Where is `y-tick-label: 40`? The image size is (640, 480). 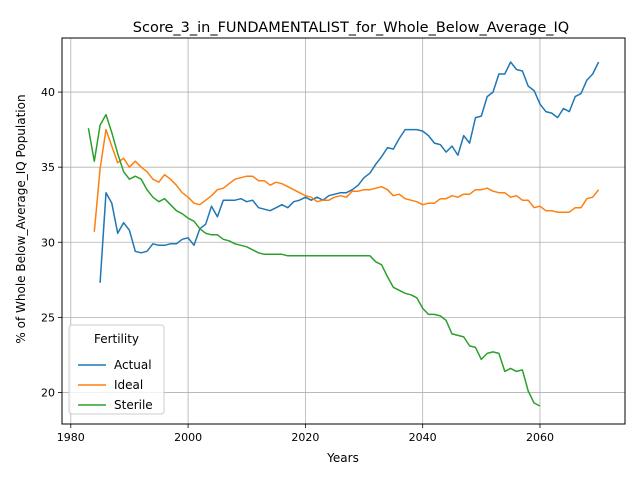
y-tick-label: 40 is located at coordinates (48, 92).